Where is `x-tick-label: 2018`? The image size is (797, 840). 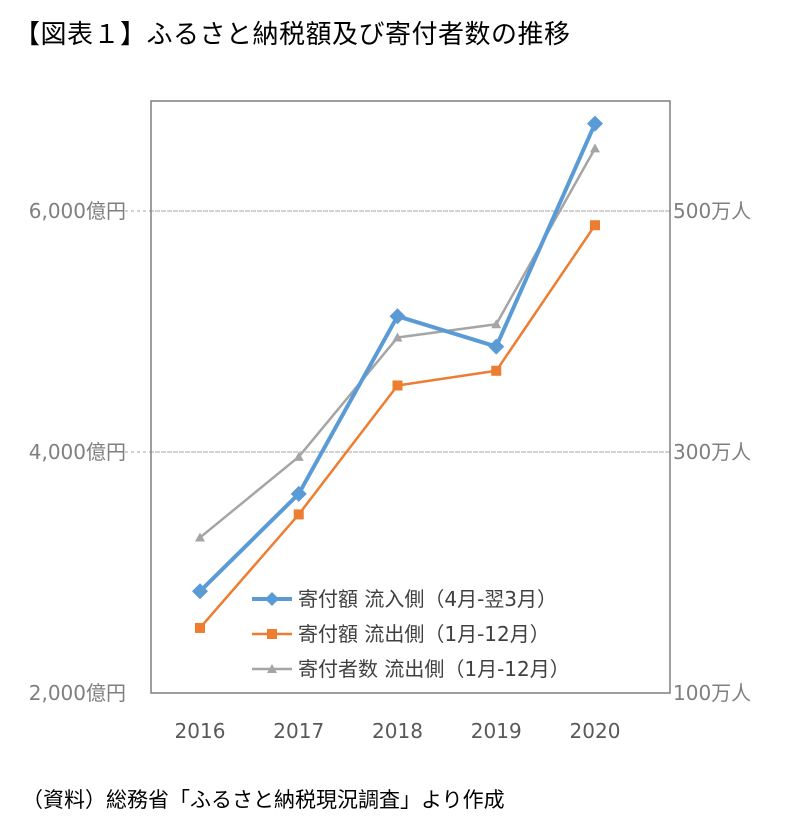
x-tick-label: 2018 is located at coordinates (397, 731).